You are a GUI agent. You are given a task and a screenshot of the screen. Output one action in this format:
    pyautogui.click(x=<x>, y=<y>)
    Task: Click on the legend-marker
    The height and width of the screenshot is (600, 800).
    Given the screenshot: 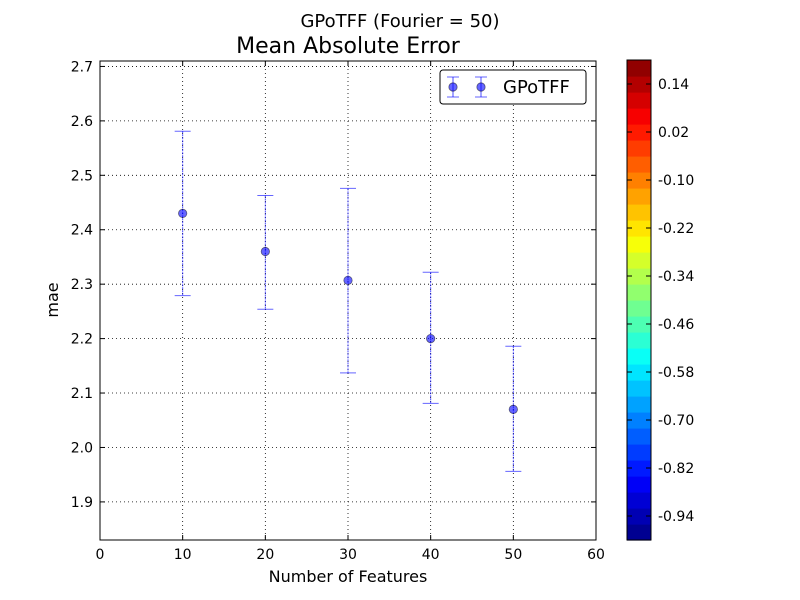 What is the action you would take?
    pyautogui.click(x=467, y=87)
    